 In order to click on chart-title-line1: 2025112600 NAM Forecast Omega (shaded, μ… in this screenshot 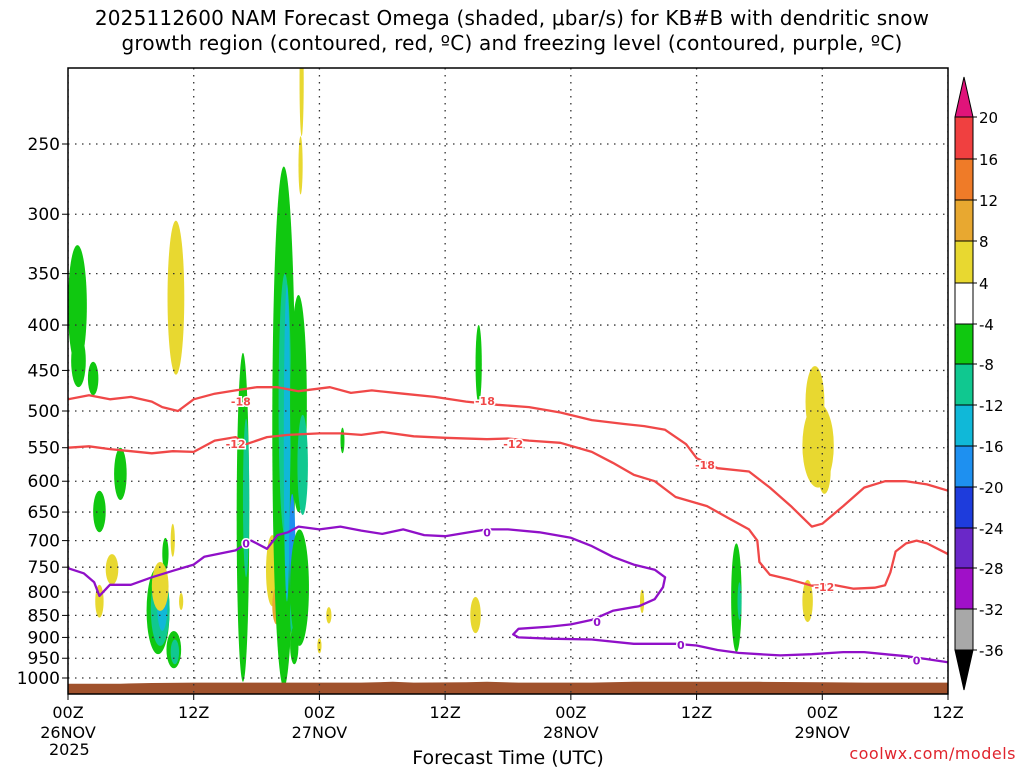, I will do `click(512, 18)`.